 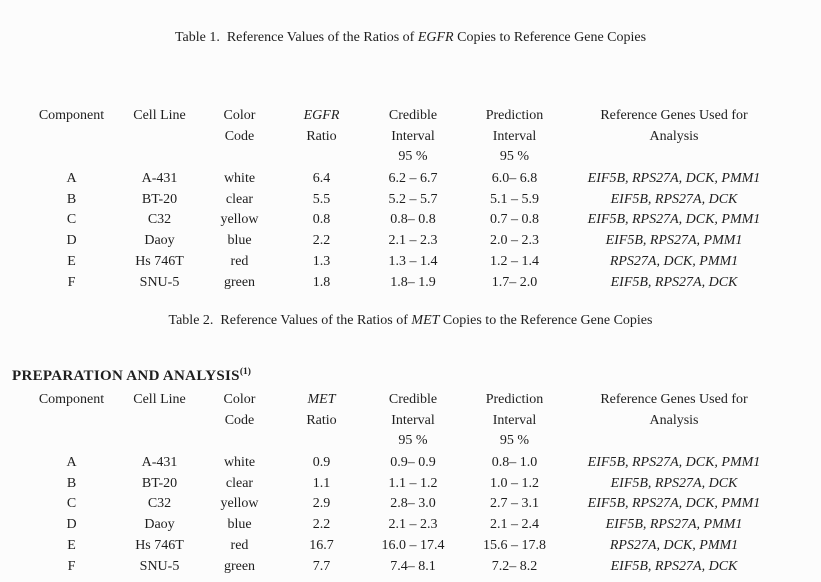 I want to click on cell-cell-line: Hs 746T, so click(x=159, y=545).